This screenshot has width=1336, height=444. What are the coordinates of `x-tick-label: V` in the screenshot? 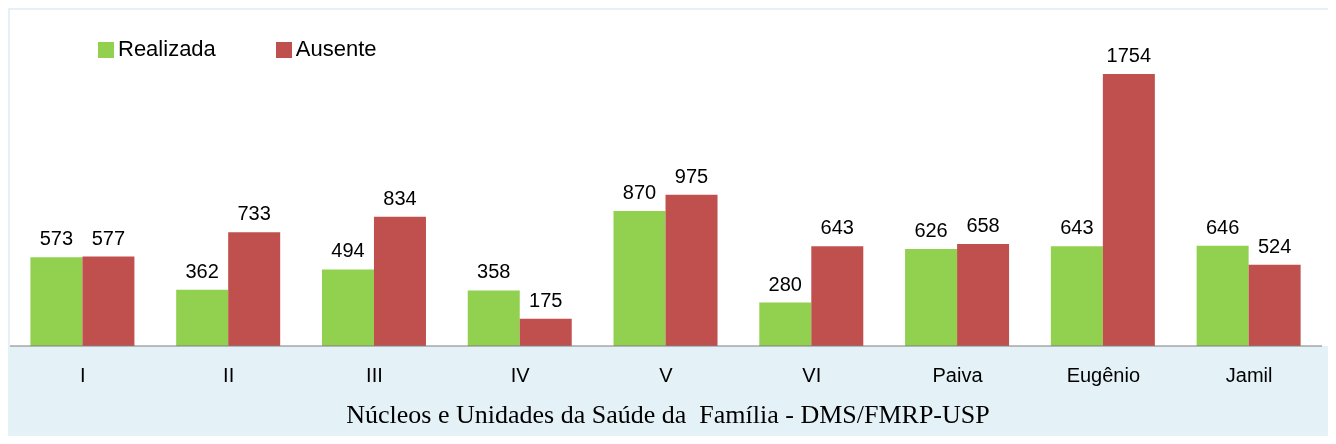 It's located at (666, 375).